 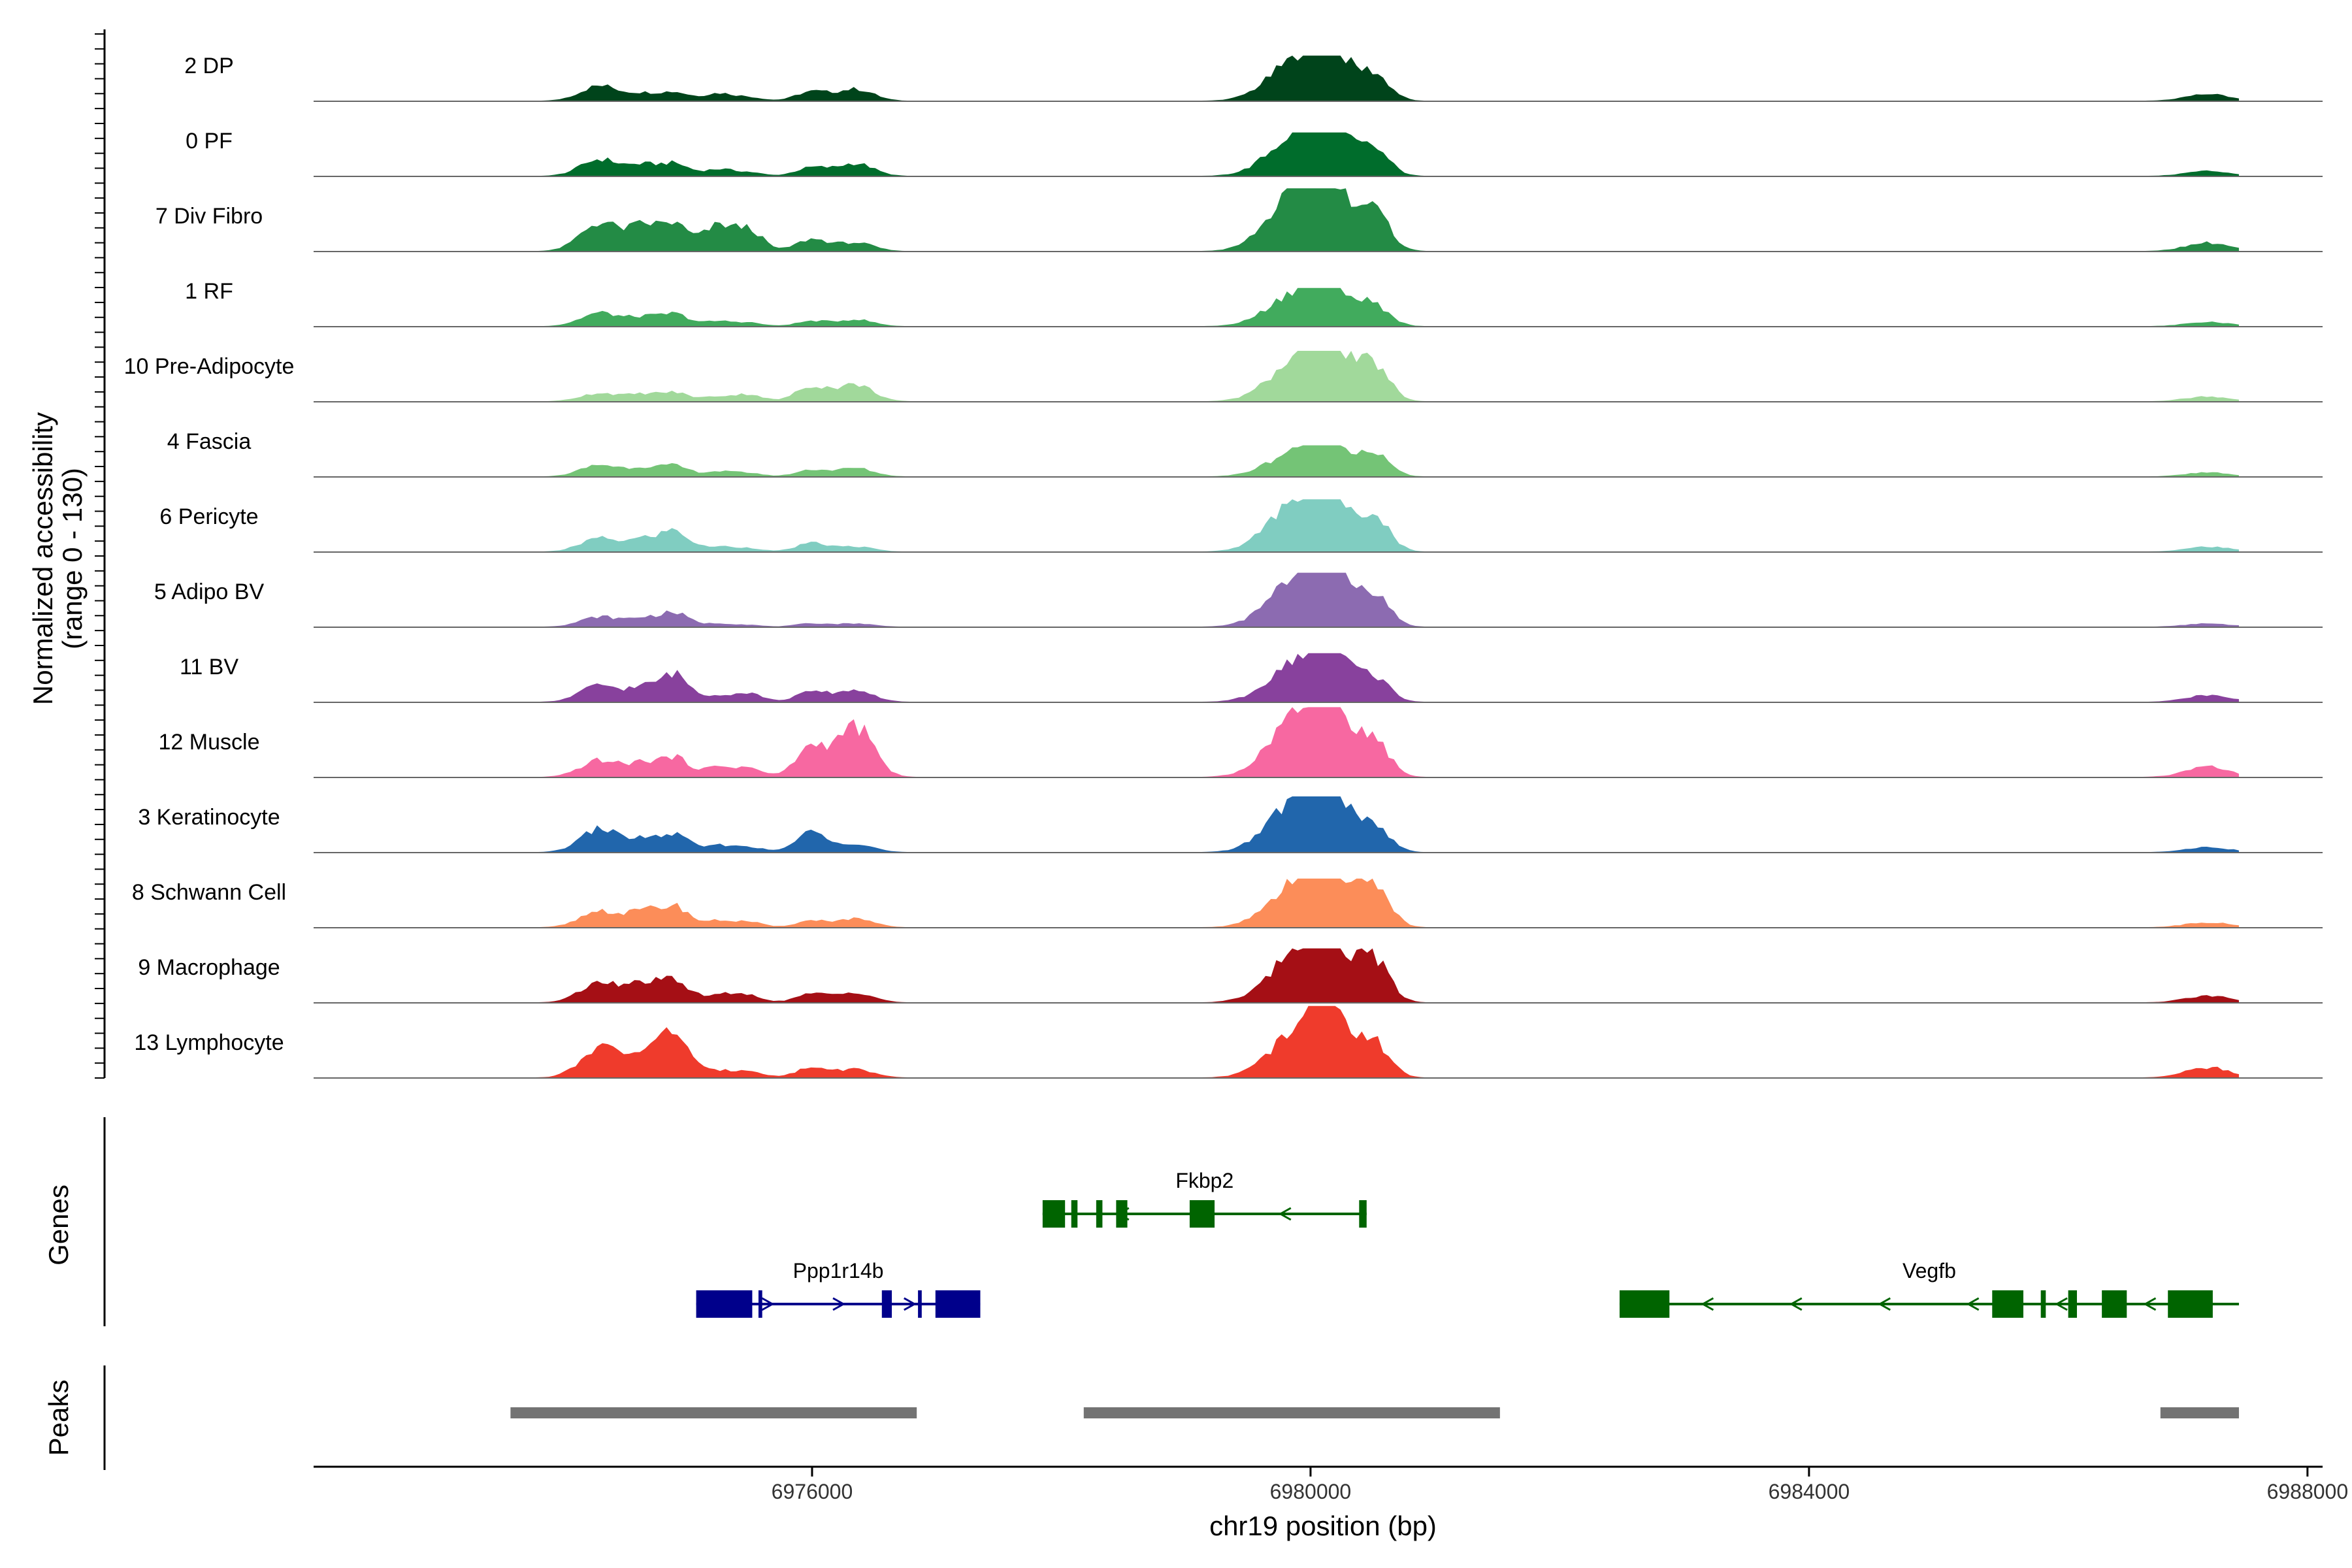 I want to click on left-axis-group, so click(x=100, y=749).